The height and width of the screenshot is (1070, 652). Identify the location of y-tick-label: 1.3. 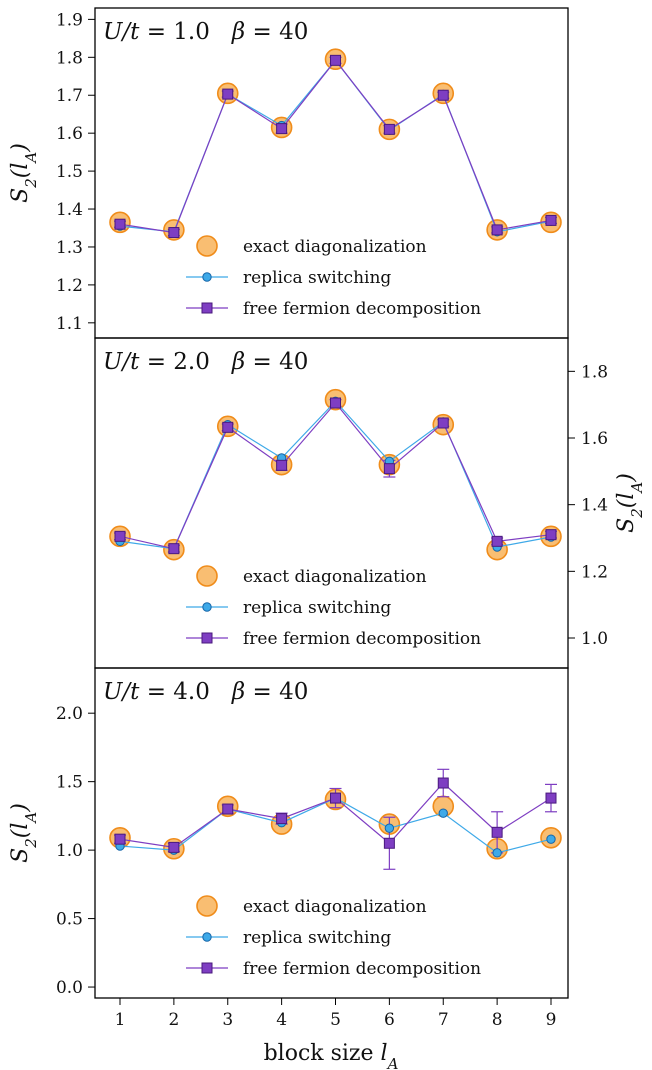
(69, 248).